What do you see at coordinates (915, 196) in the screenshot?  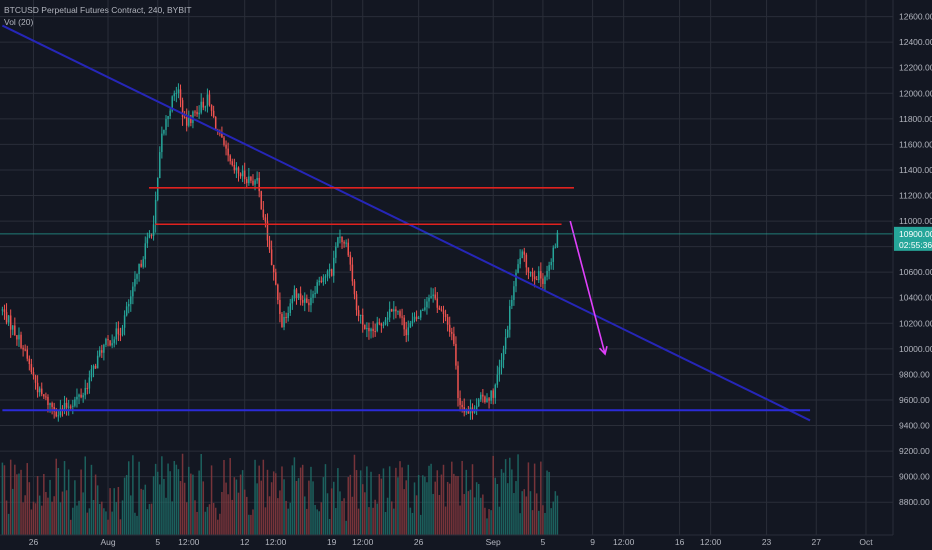 I see `price-tick-label: 11200.00` at bounding box center [915, 196].